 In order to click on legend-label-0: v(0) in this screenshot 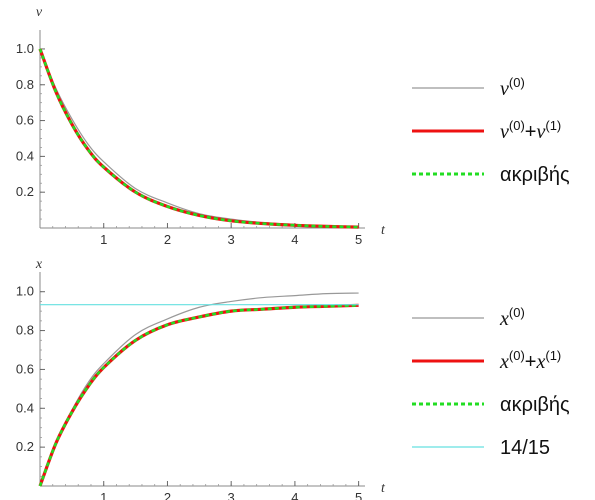, I will do `click(512, 87)`.